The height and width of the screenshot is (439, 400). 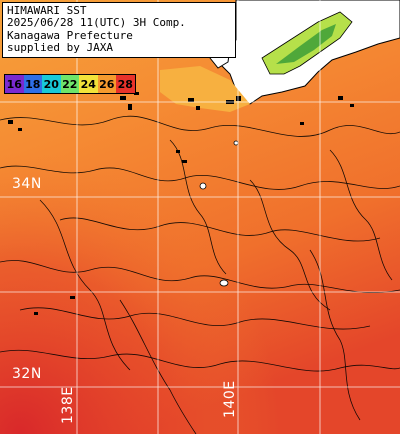 What do you see at coordinates (51, 84) in the screenshot?
I see `legend-cell-20: 20` at bounding box center [51, 84].